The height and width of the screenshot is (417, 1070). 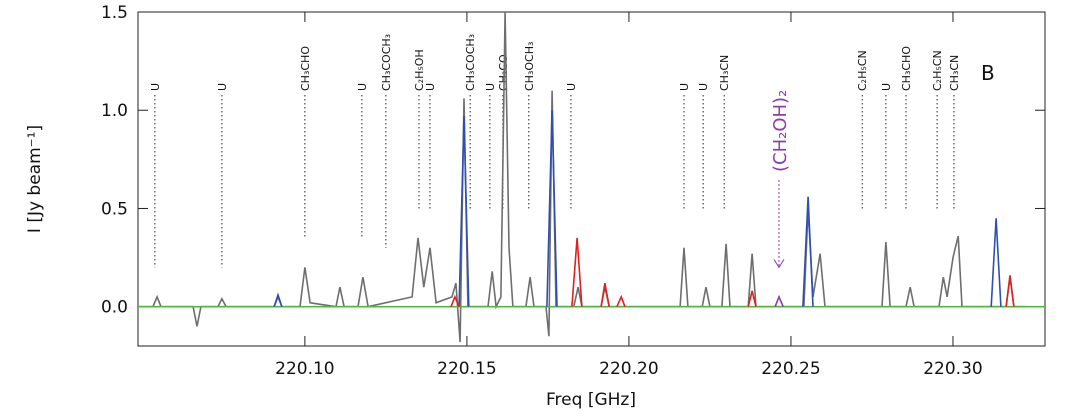 I want to click on y-tick-label: 0.5, so click(x=114, y=209).